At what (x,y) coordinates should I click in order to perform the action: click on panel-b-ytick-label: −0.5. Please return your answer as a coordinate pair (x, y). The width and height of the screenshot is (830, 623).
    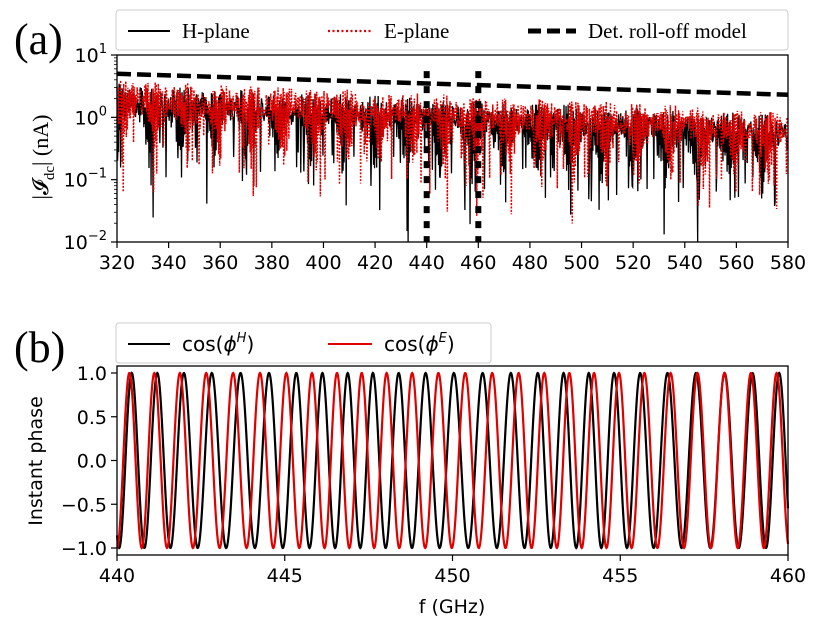
    Looking at the image, I should click on (84, 505).